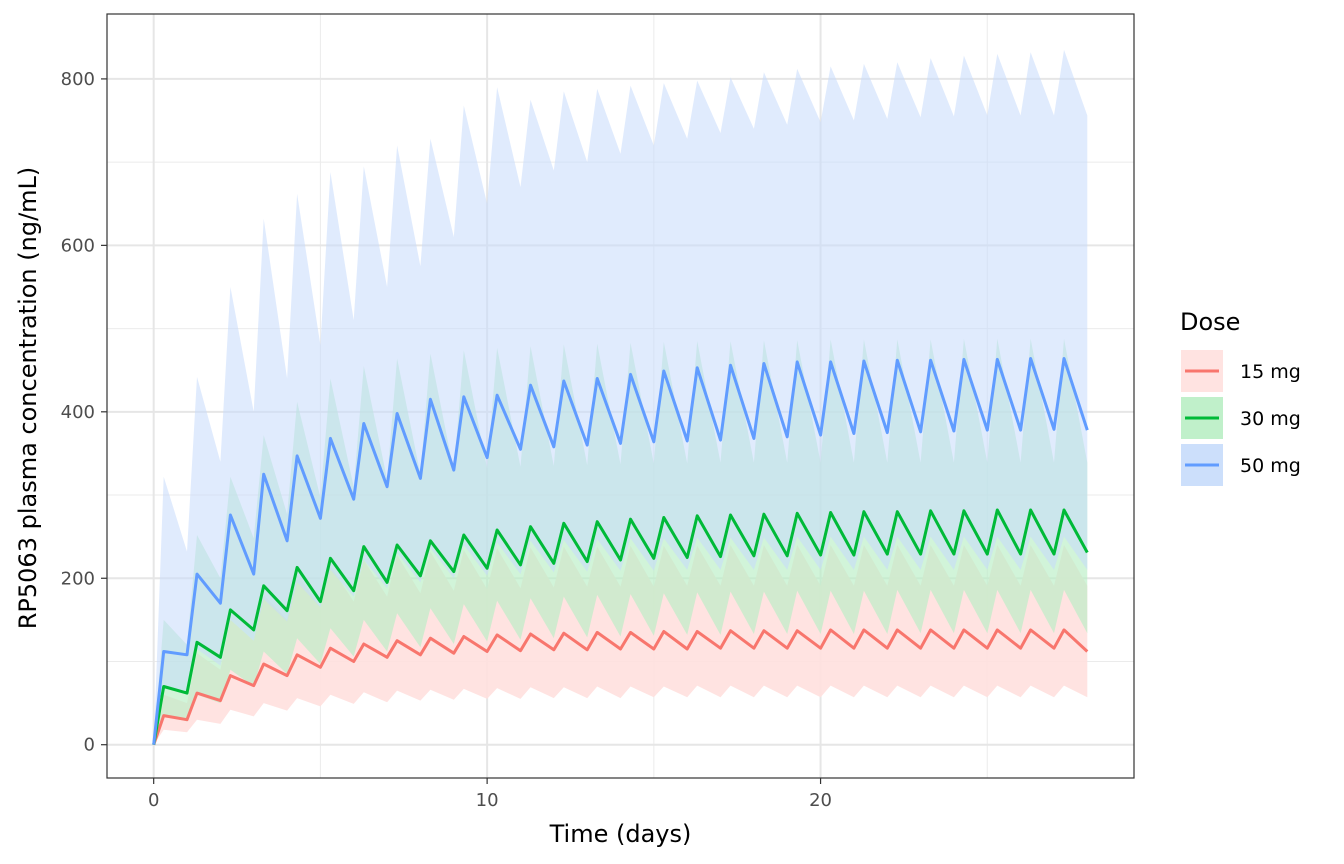 Image resolution: width=1344 pixels, height=864 pixels. I want to click on legend-label: 50 mg, so click(1270, 466).